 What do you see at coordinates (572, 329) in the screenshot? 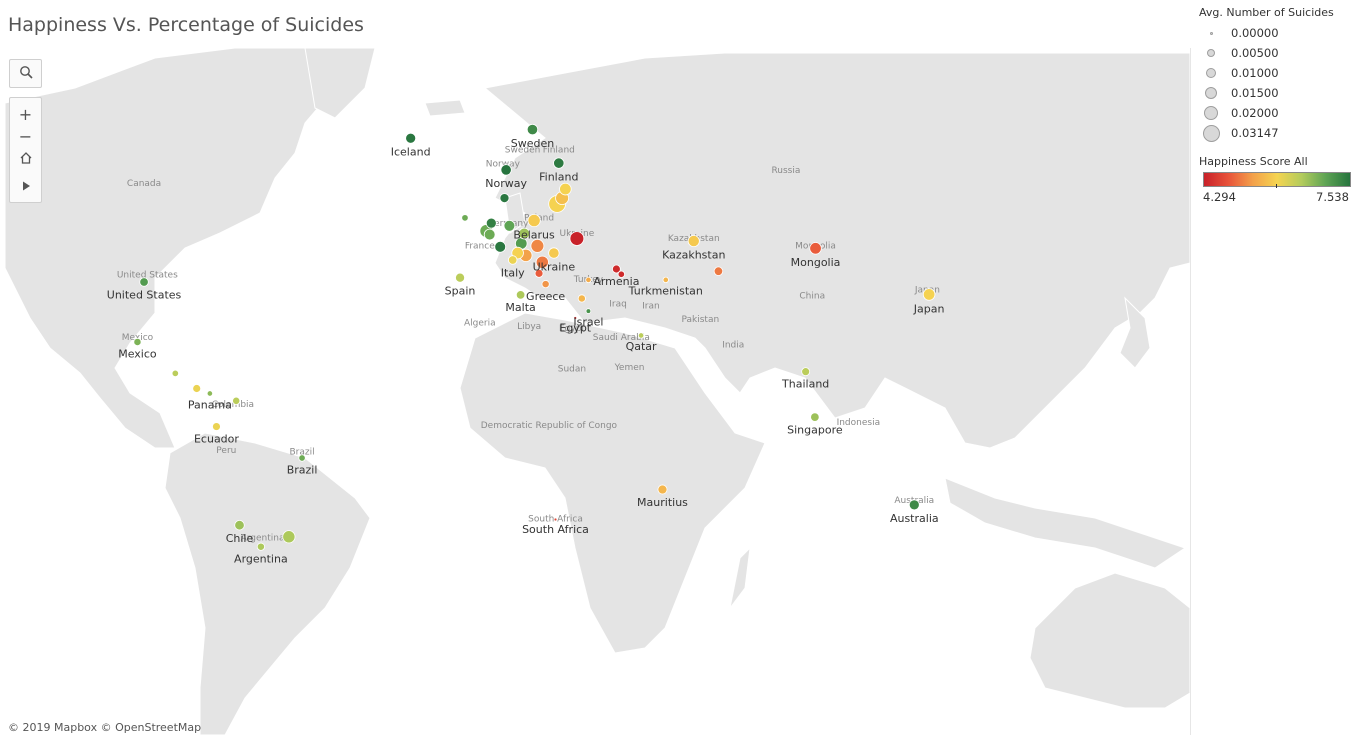
I see `base-label-egypt: Egypt` at bounding box center [572, 329].